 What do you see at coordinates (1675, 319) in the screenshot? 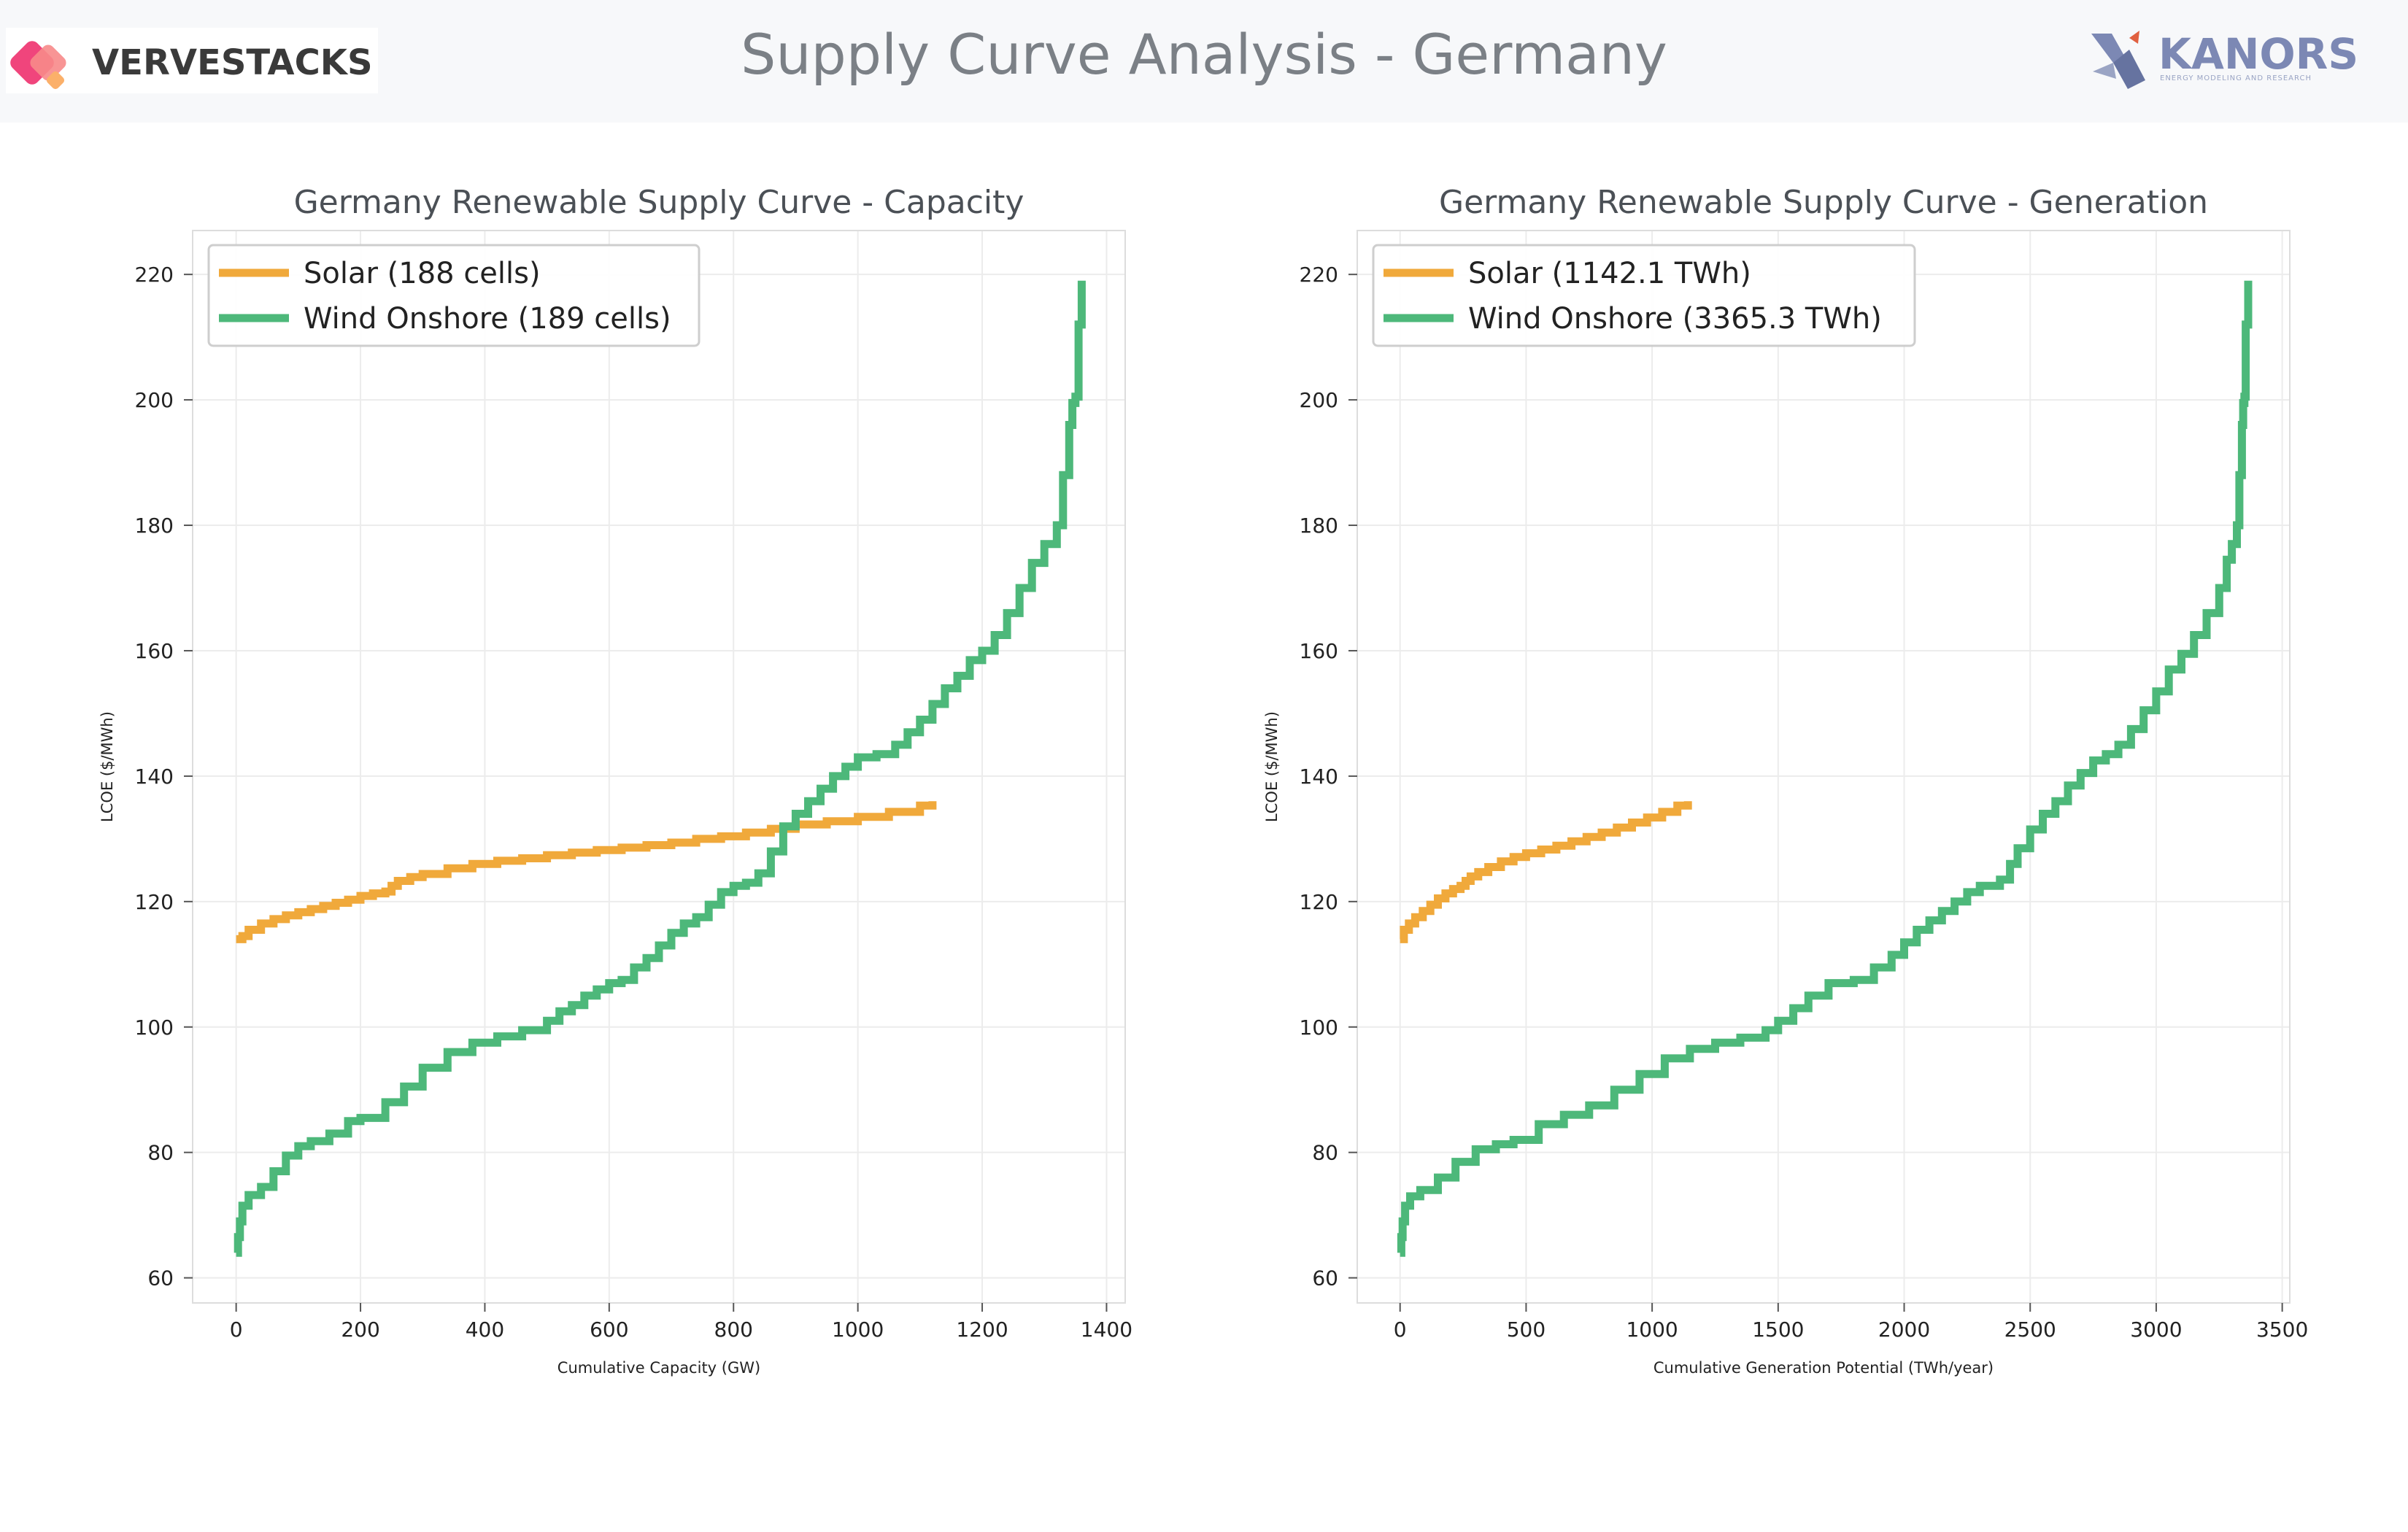
I see `legend-label: Wind Onshore (3365.3 TWh)` at bounding box center [1675, 319].